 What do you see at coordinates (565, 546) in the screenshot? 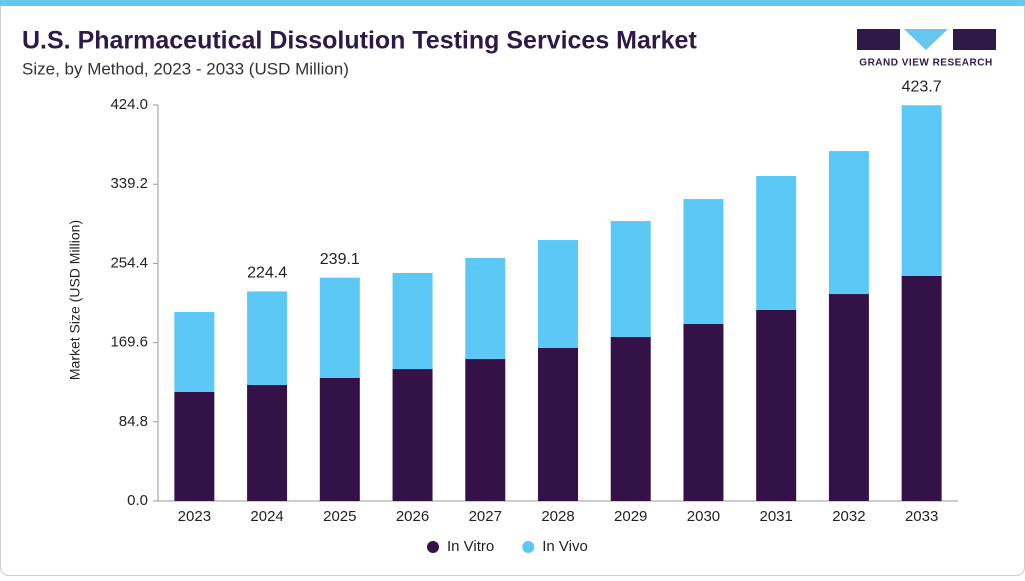
I see `legend-label: In Vivo` at bounding box center [565, 546].